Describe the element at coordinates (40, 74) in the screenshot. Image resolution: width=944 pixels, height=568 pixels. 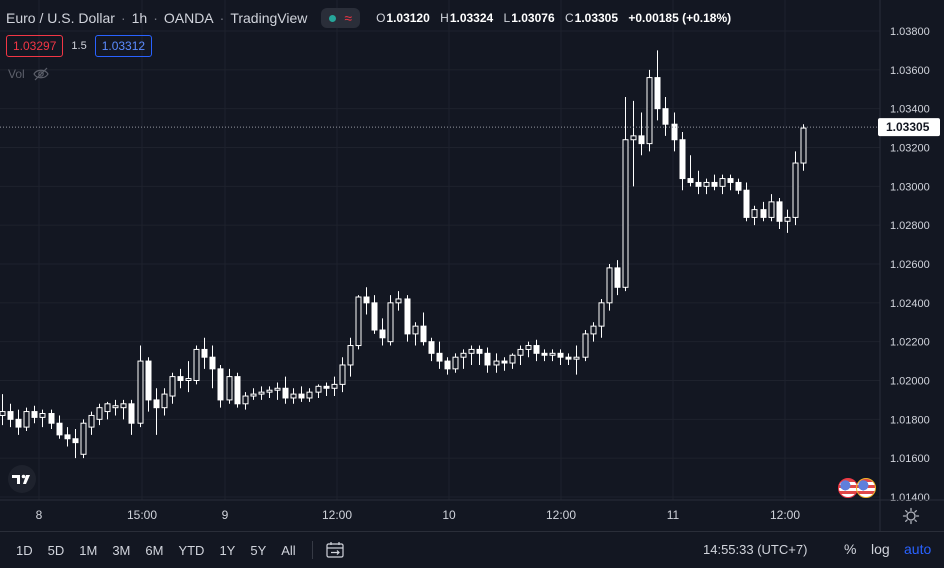
I see `eye-crossed-icon` at that location.